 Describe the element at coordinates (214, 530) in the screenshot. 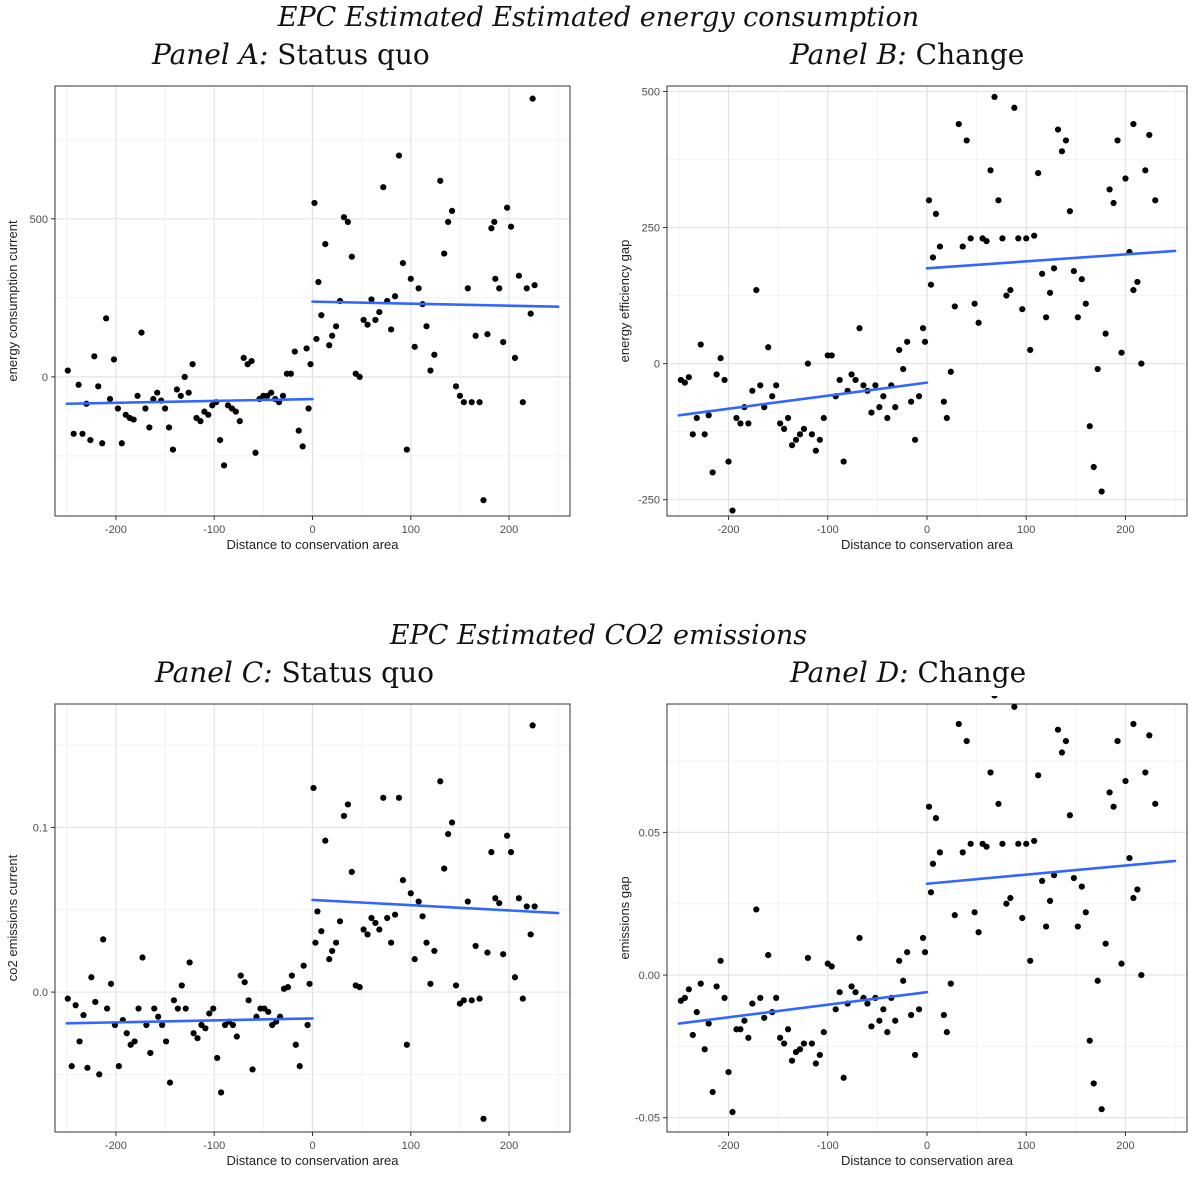

I see `x-tick-label: -100` at that location.